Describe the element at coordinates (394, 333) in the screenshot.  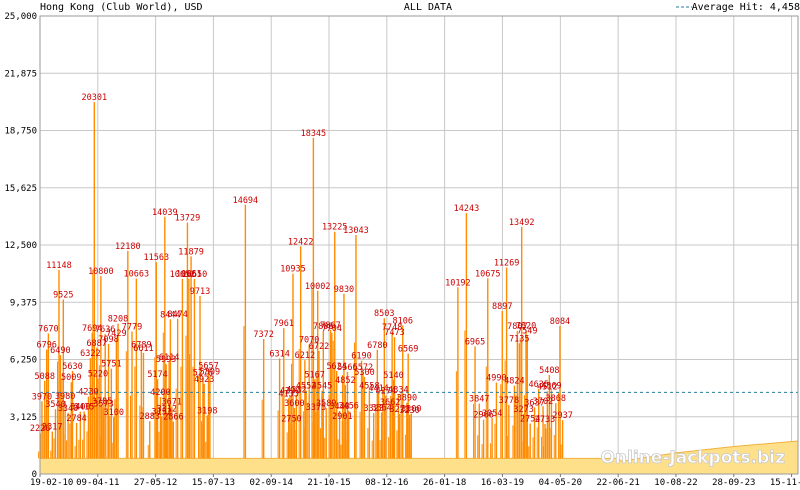
I see `data-label: 7473` at that location.